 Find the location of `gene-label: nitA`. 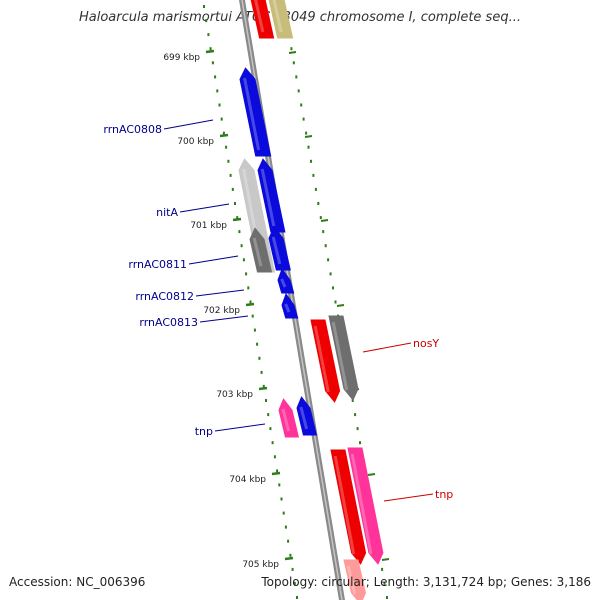

gene-label: nitA is located at coordinates (167, 212).